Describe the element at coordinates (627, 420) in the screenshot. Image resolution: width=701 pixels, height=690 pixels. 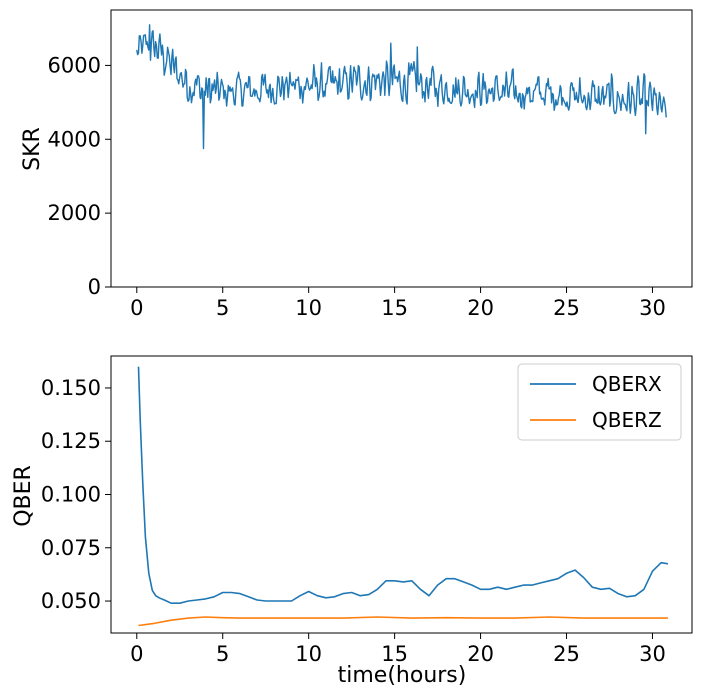
I see `legend-qberz-label: QBERZ` at that location.